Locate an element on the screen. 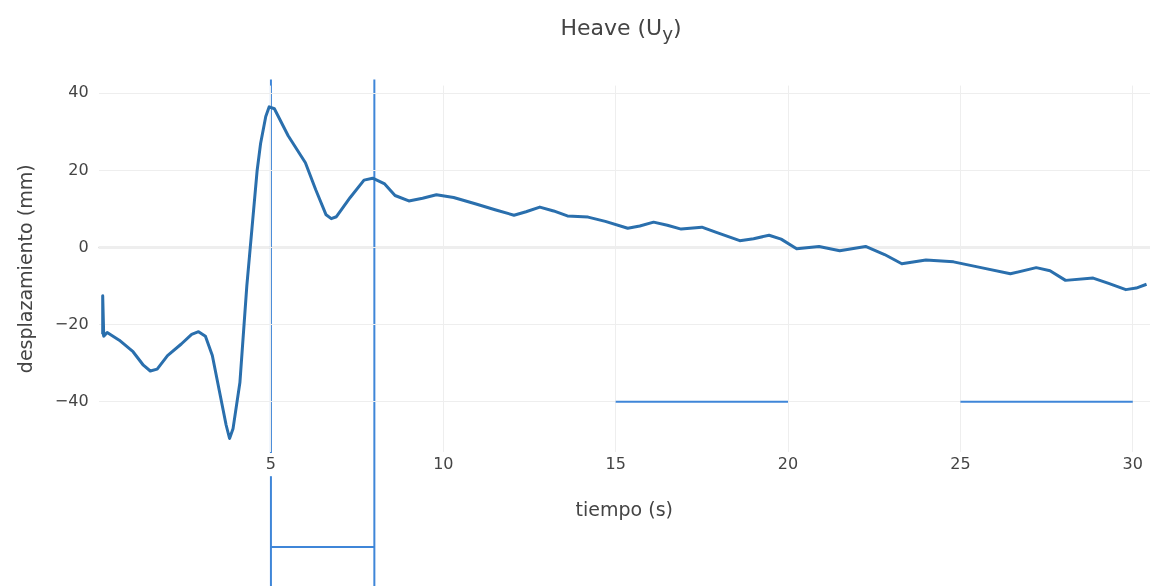 This screenshot has width=1162, height=586. x-axis-title: tiempo (s) is located at coordinates (624, 508).